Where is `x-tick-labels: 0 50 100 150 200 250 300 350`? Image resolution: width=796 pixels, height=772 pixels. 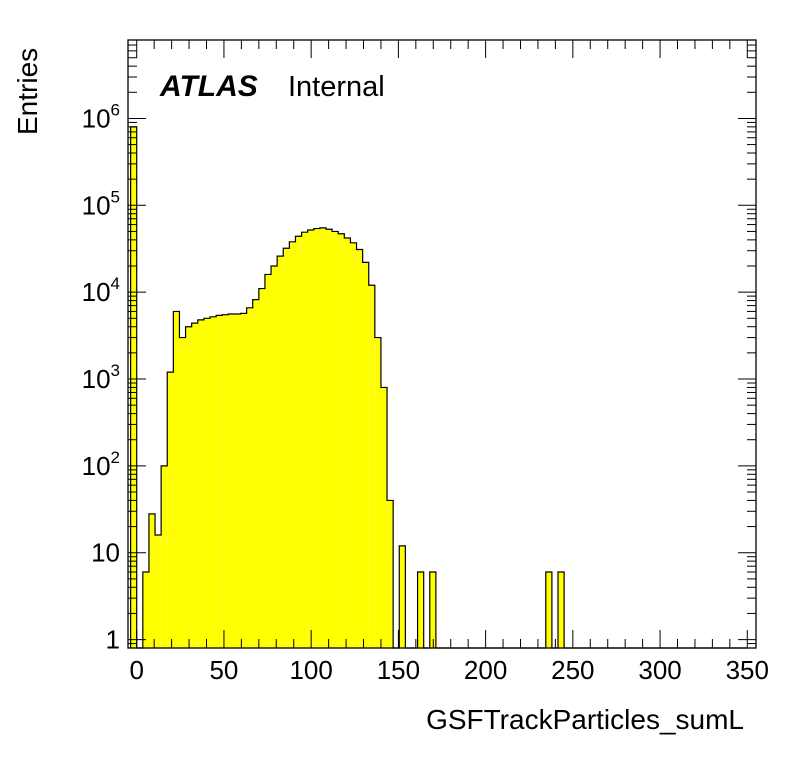
x-tick-labels: 0 50 100 150 200 250 300 350 is located at coordinates (448, 670).